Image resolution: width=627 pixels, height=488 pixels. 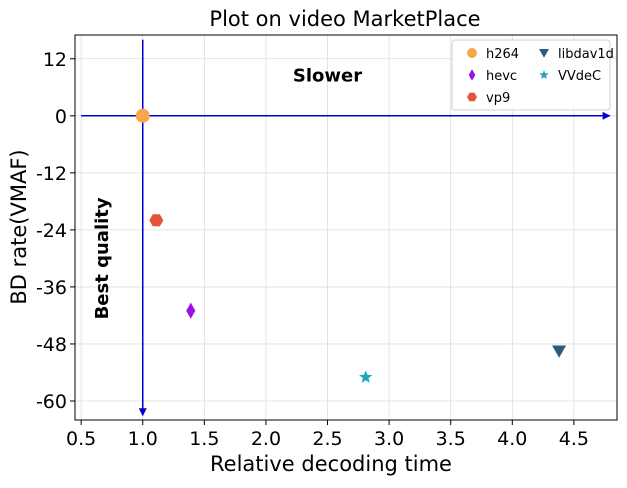 I want to click on x-axis-label: Relative decoding time, so click(x=331, y=464).